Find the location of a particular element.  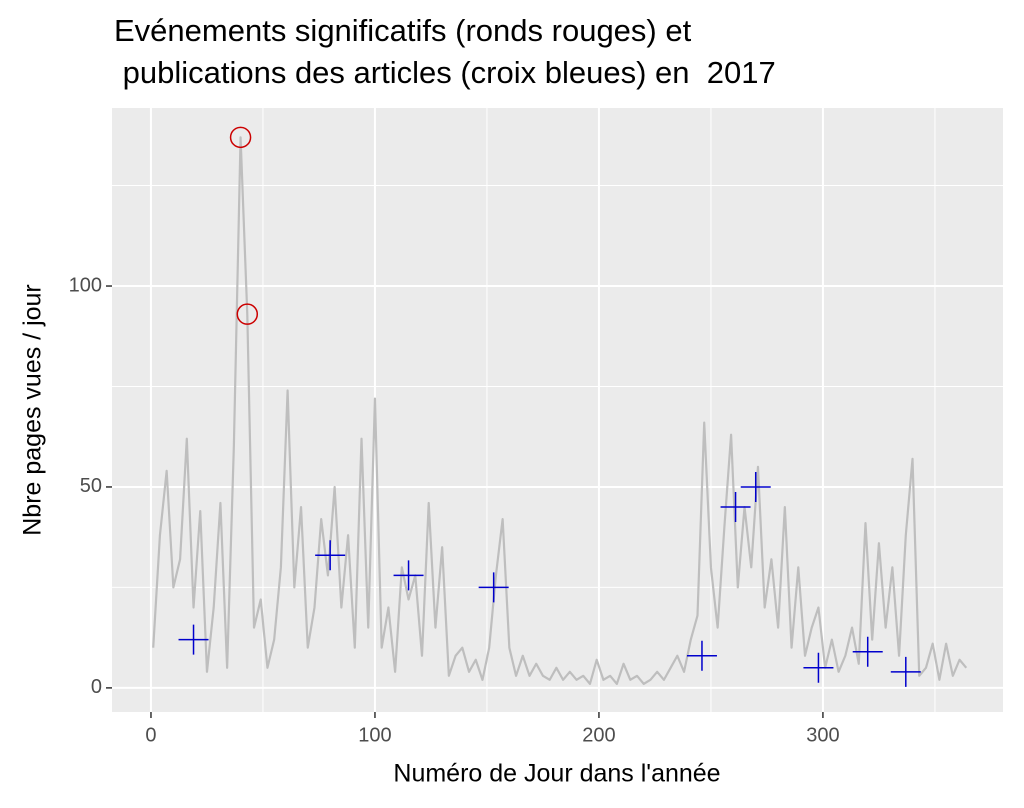

y-axis-label: Nbre pages vues / jour is located at coordinates (33, 410).